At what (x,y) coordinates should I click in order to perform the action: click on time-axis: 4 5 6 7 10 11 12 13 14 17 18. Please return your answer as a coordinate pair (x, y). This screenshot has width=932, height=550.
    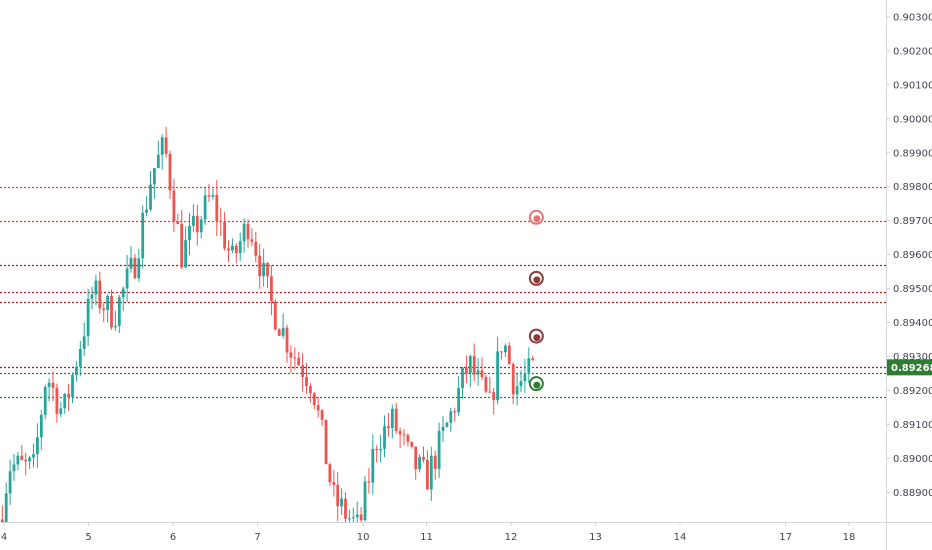
    Looking at the image, I should click on (428, 532).